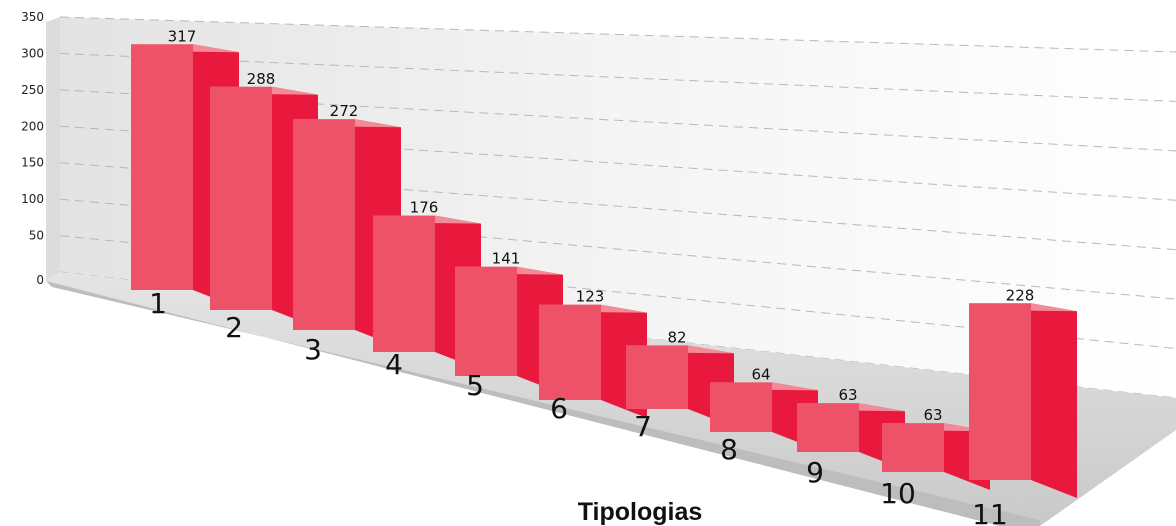 This screenshot has width=1176, height=526. I want to click on value-label: 176, so click(424, 208).